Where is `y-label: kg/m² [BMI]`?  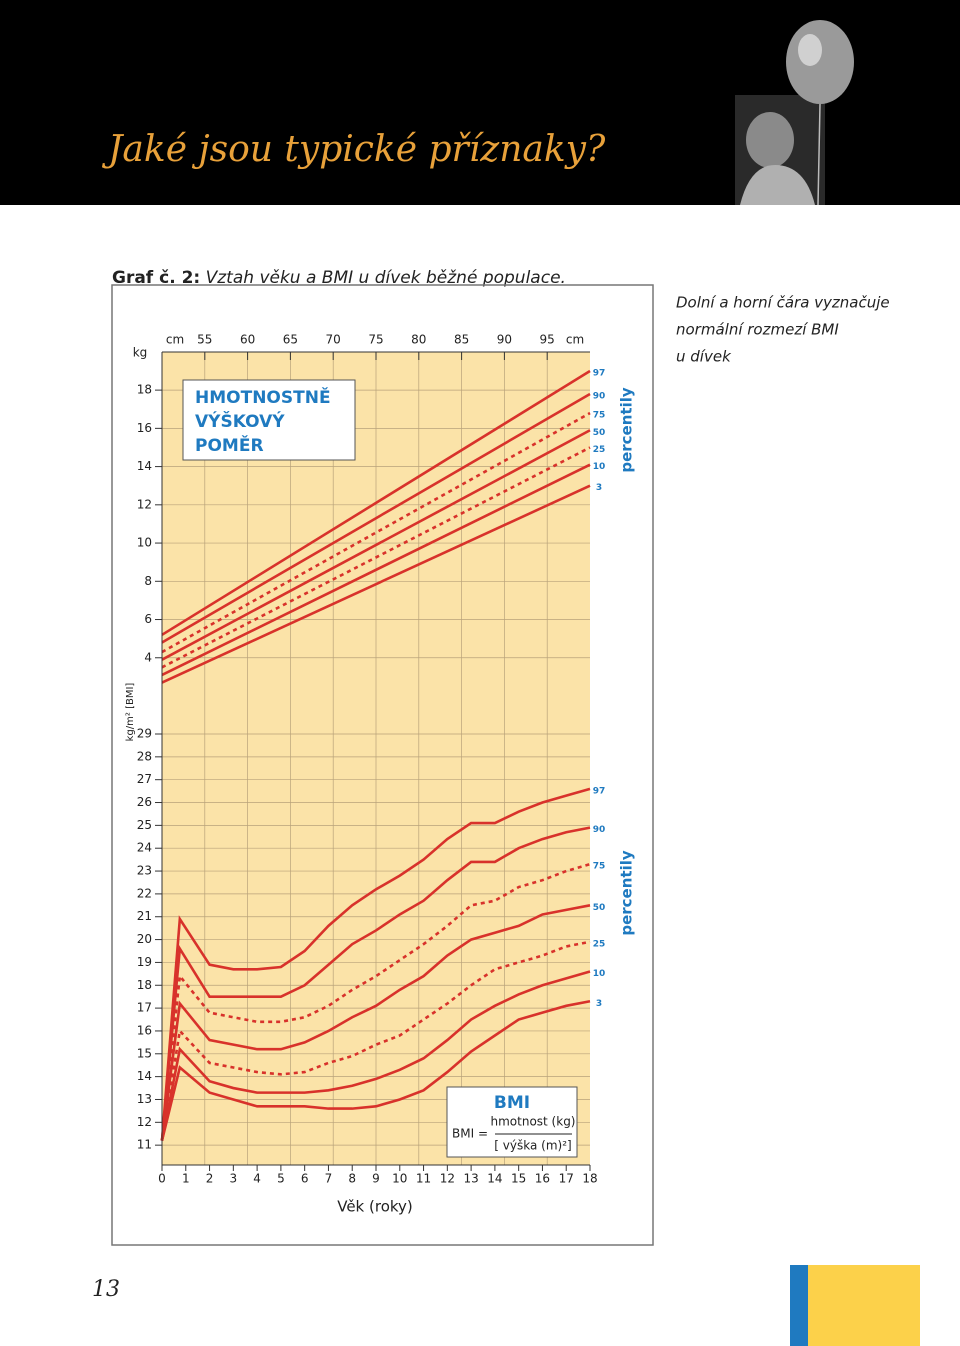 y-label: kg/m² [BMI] is located at coordinates (130, 712).